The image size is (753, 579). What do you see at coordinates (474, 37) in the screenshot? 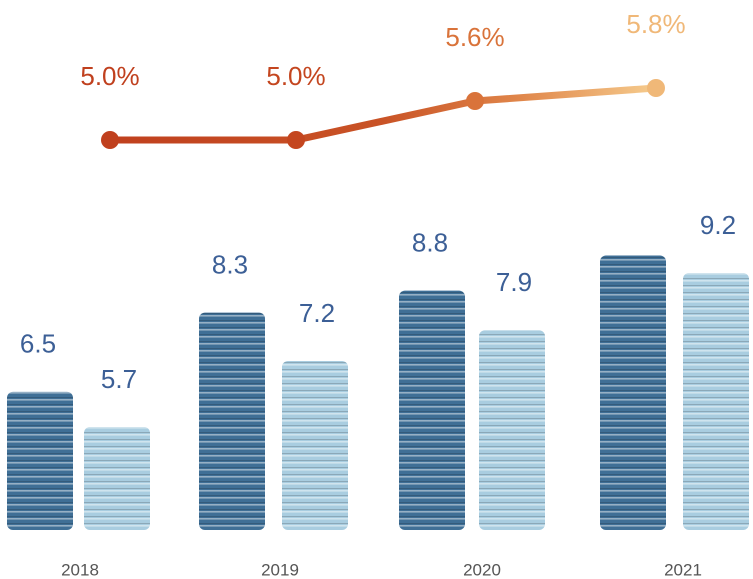
I see `data-label: 5.6%` at bounding box center [474, 37].